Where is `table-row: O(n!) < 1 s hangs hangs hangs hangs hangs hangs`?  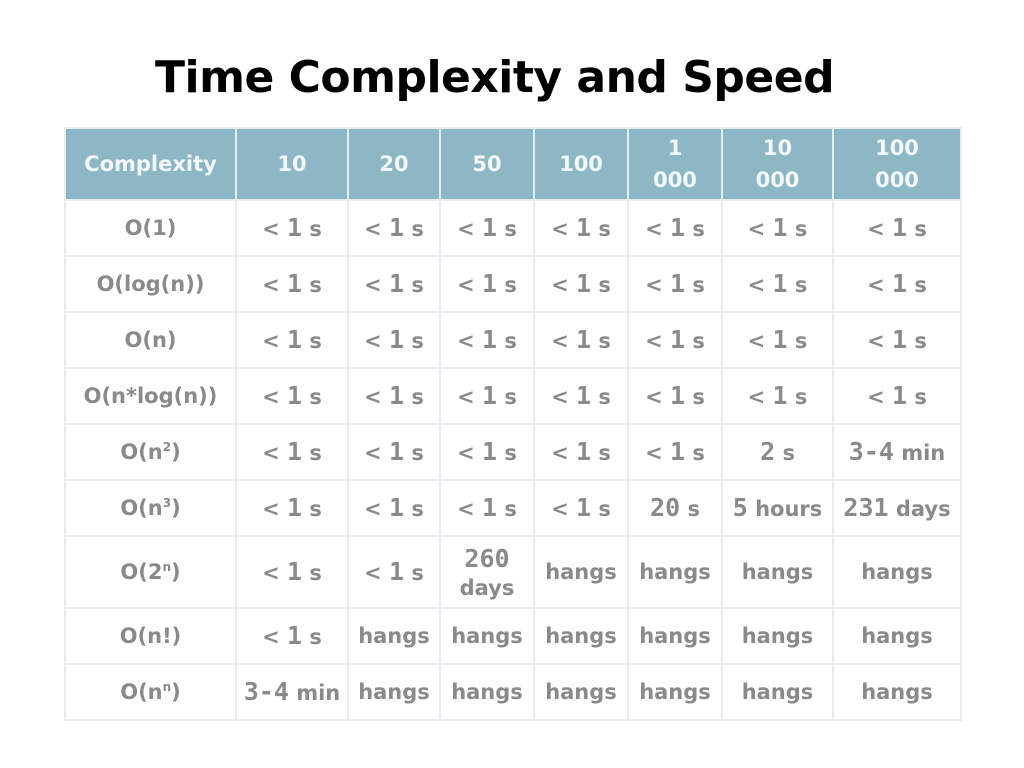
table-row: O(n!) < 1 s hangs hangs hangs hangs hangs hangs is located at coordinates (513, 636).